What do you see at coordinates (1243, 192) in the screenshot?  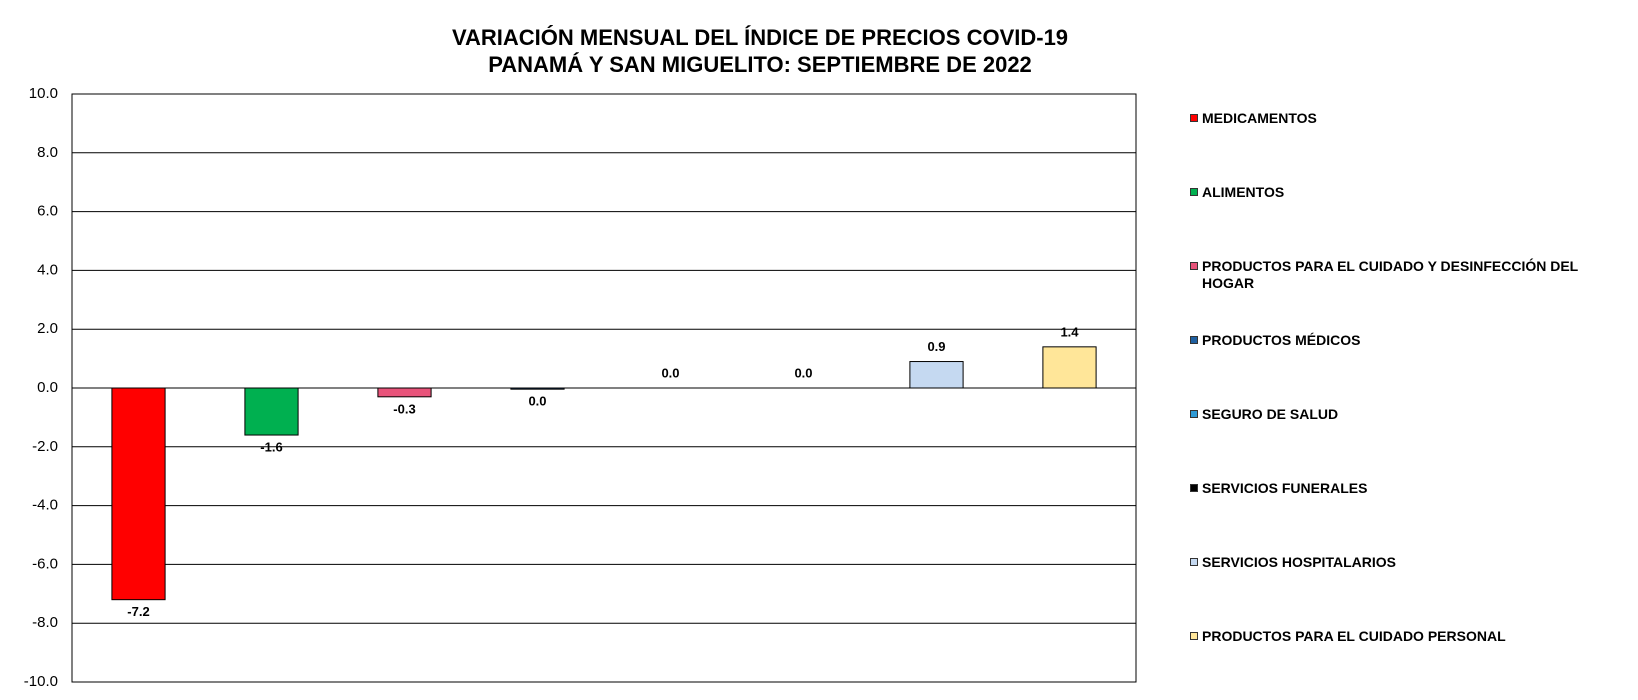 I see `legend-label: ALIMENTOS` at bounding box center [1243, 192].